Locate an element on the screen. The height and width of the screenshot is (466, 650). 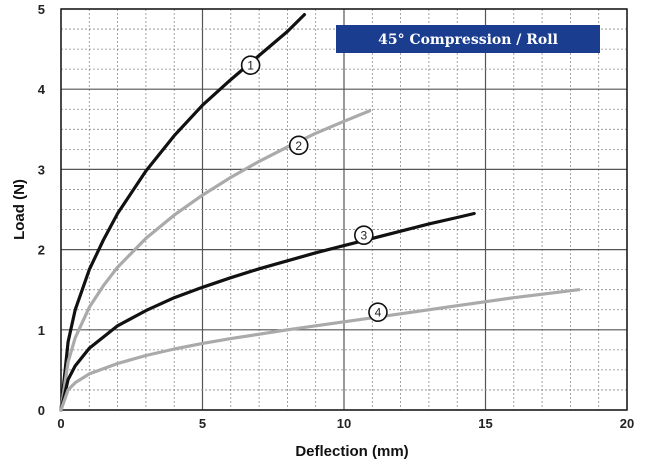
curve-label-number: 4 is located at coordinates (378, 313).